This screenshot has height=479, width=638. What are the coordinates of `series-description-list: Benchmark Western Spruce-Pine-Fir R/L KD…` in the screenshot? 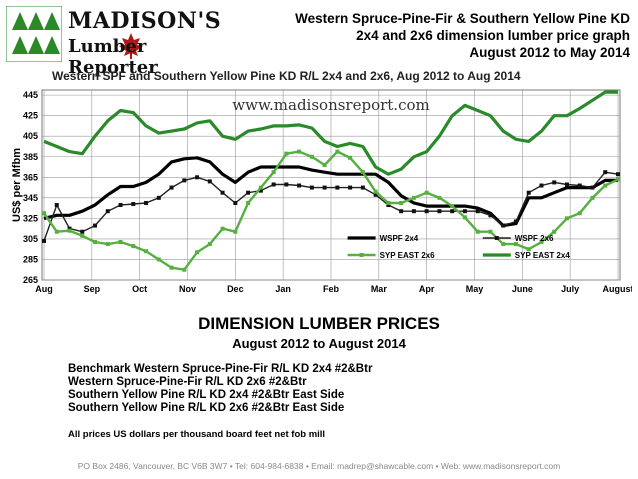 It's located at (220, 389).